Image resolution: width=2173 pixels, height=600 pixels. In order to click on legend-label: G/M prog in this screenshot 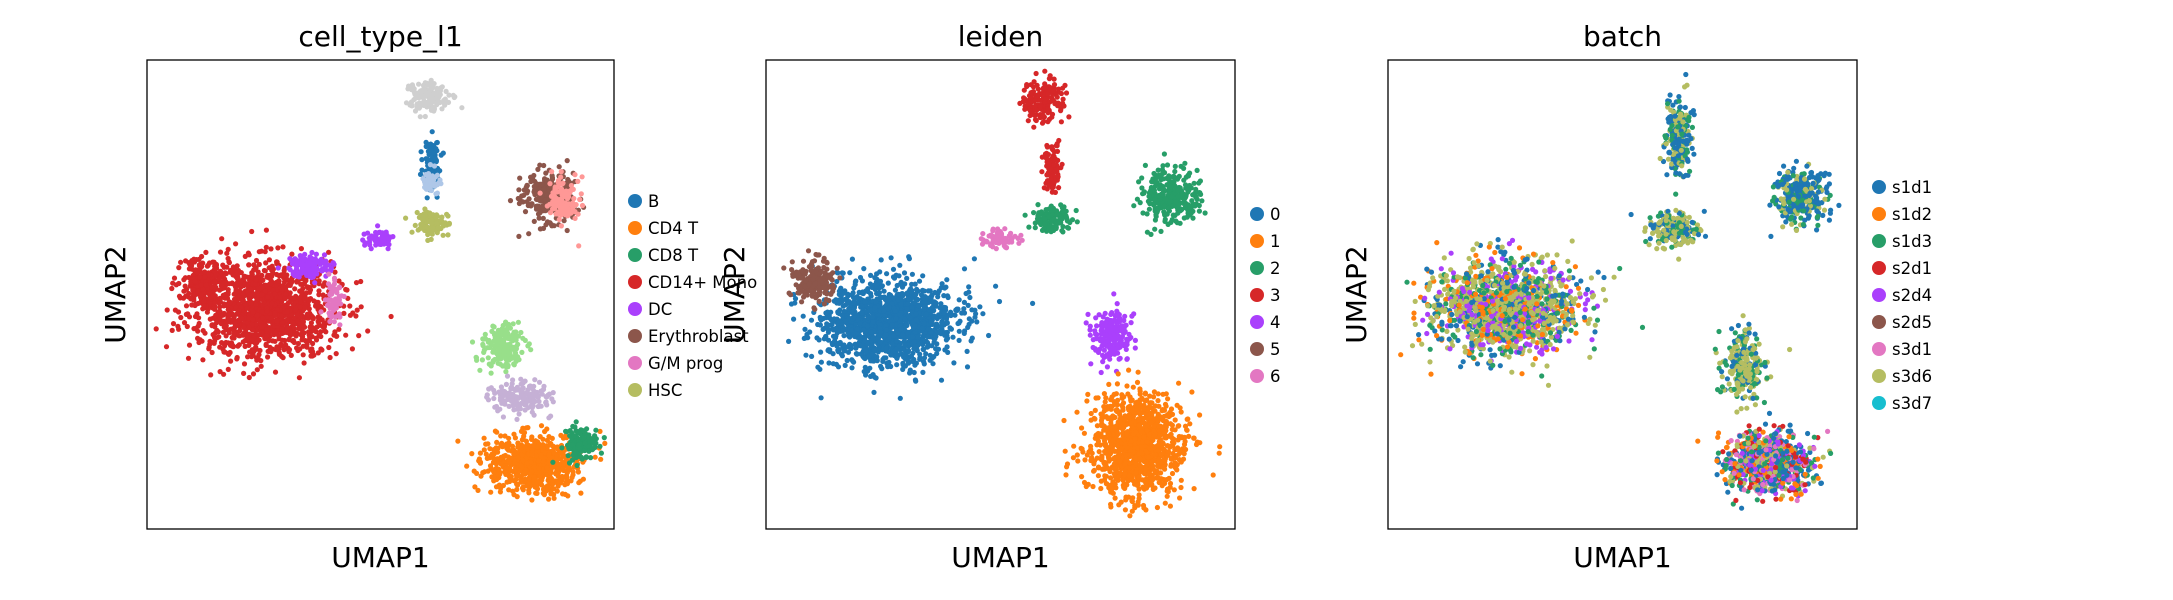, I will do `click(685, 363)`.